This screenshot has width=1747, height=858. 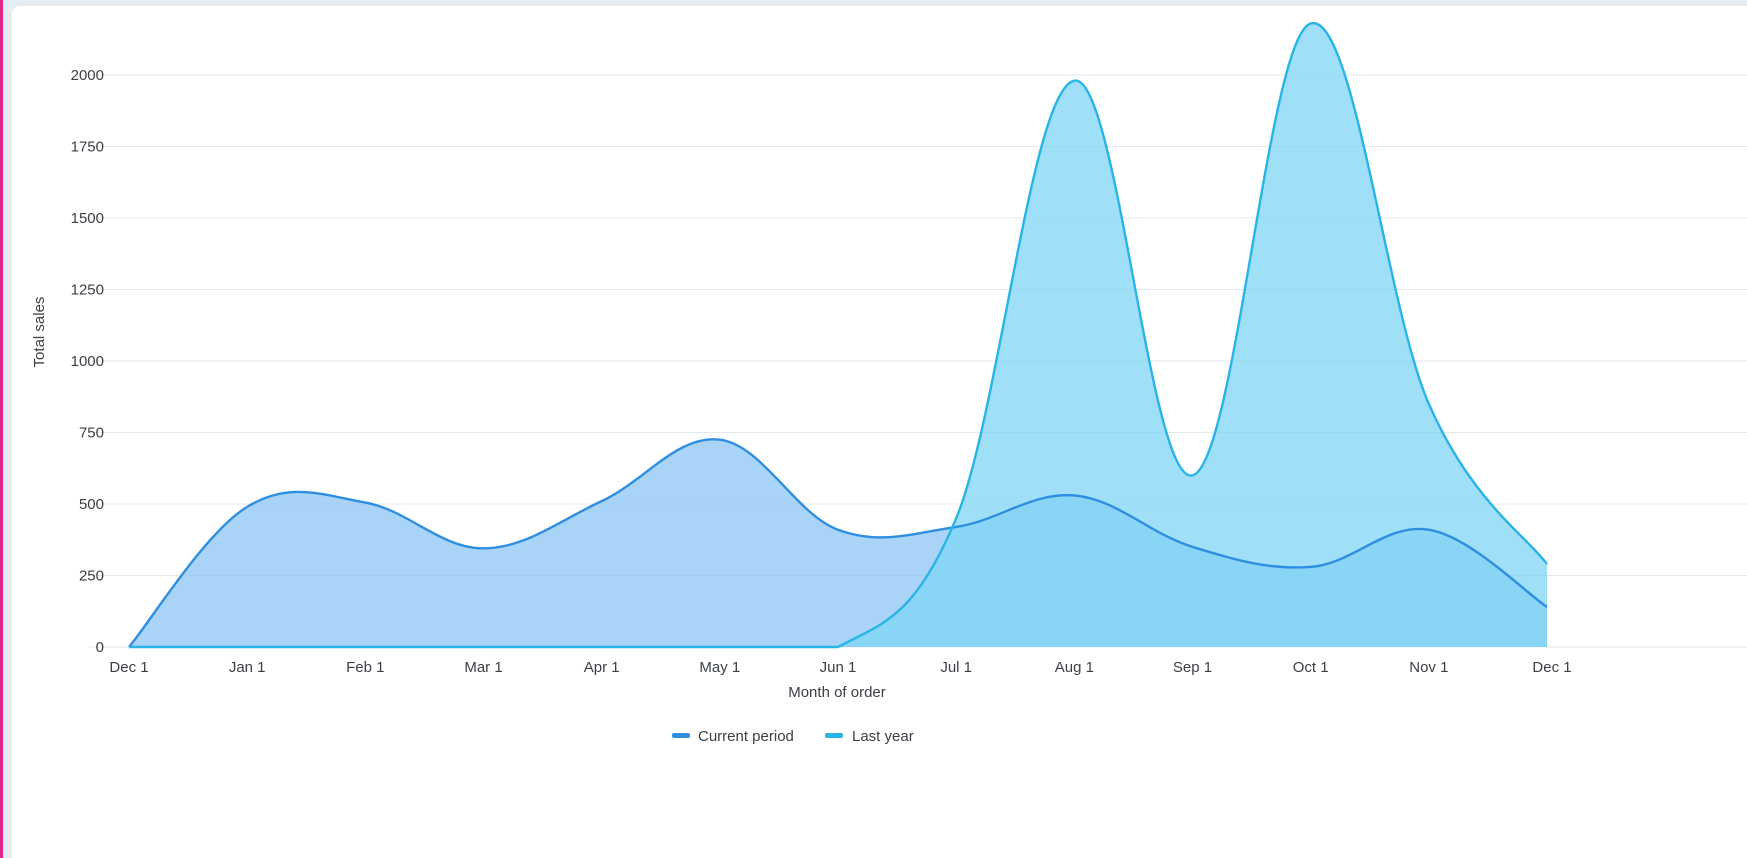 I want to click on x-tick-label: Aug 1, so click(x=1074, y=667).